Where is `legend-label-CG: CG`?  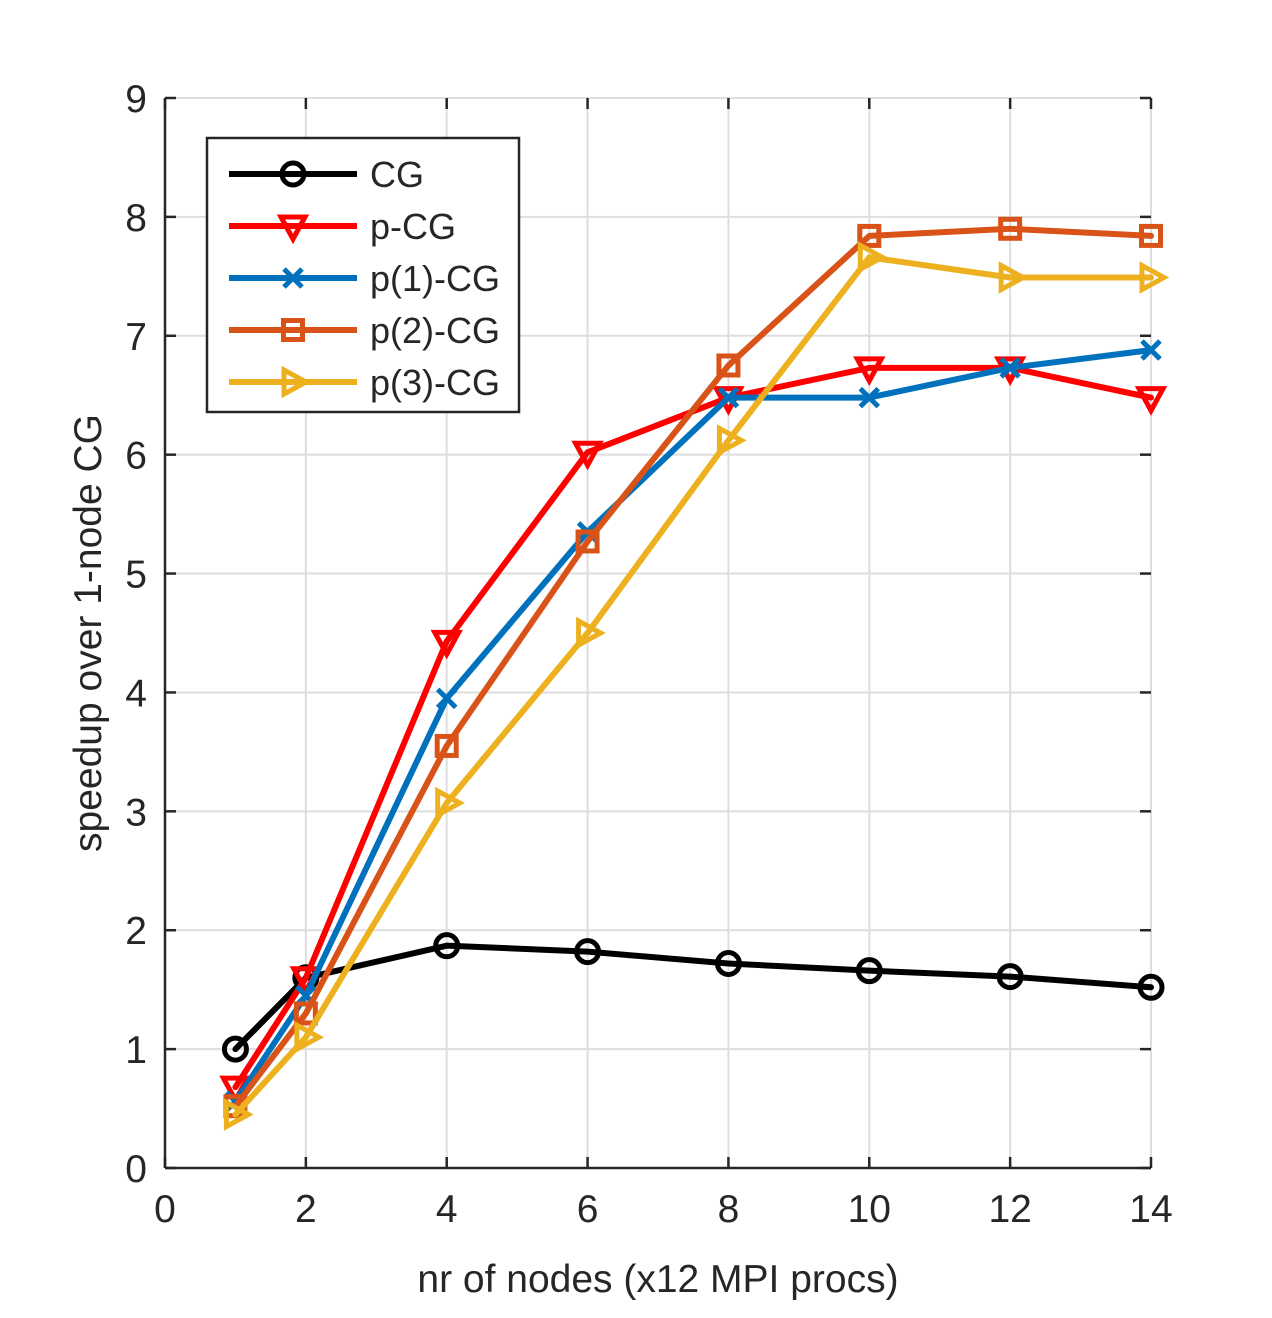 legend-label-CG: CG is located at coordinates (397, 174).